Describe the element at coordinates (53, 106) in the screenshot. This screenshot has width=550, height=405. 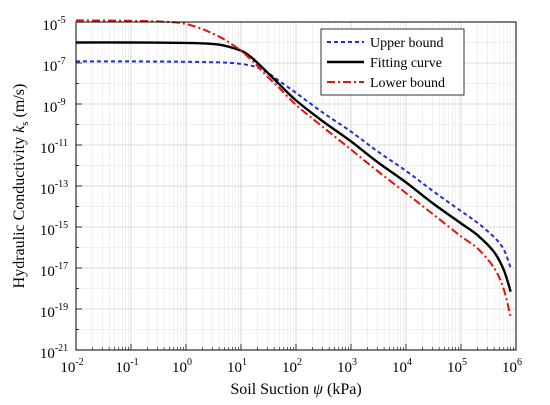
I see `y-tick-label: 10⁻⁹` at that location.